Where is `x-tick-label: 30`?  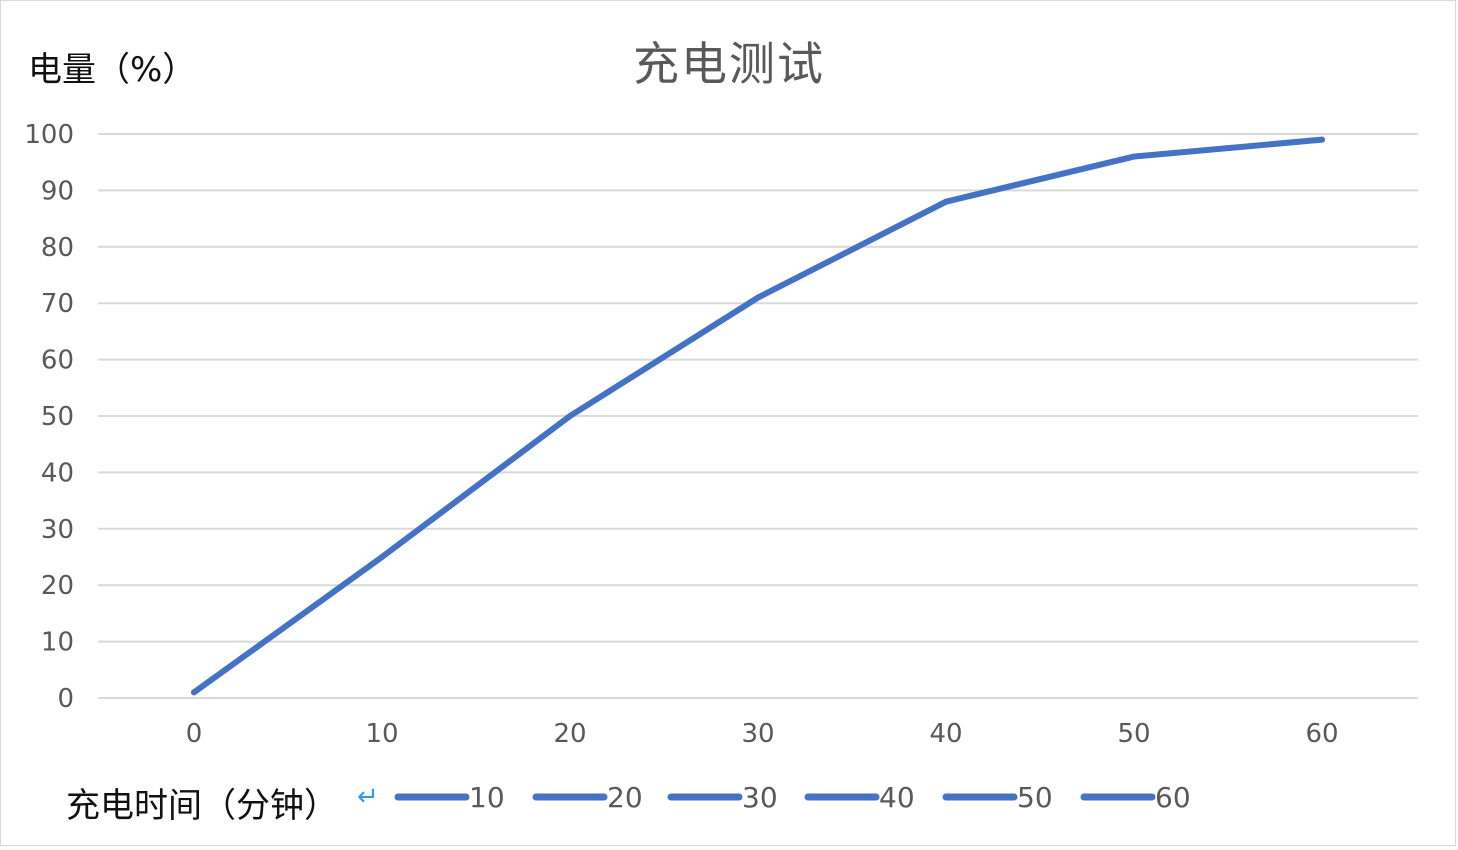 x-tick-label: 30 is located at coordinates (757, 734).